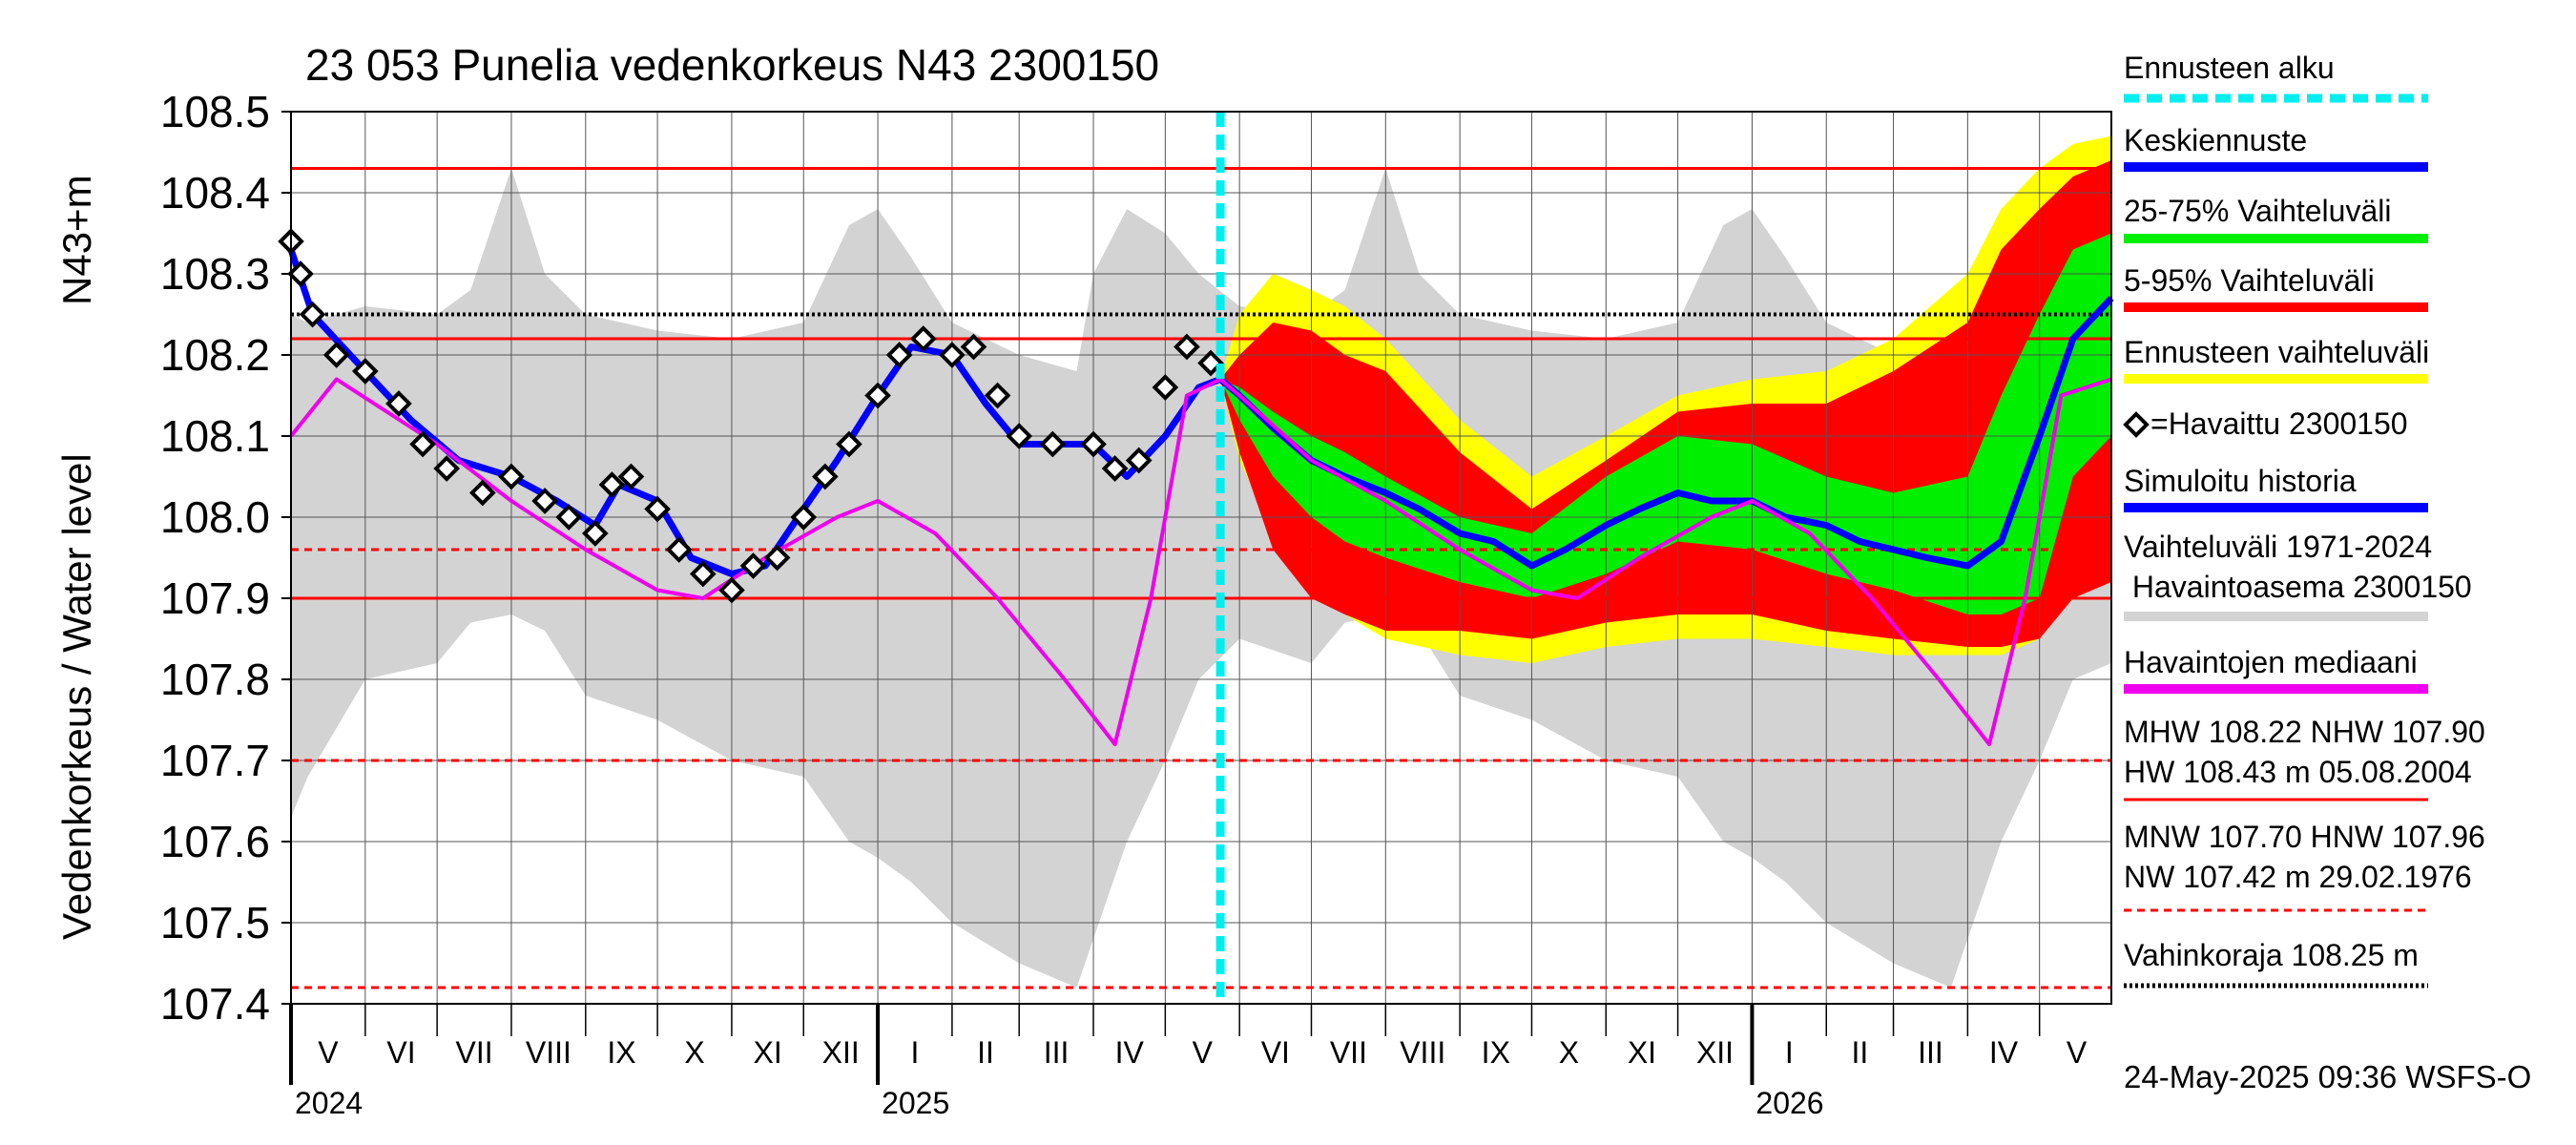  Describe the element at coordinates (215, 112) in the screenshot. I see `y-tick-label: 108.5` at that location.